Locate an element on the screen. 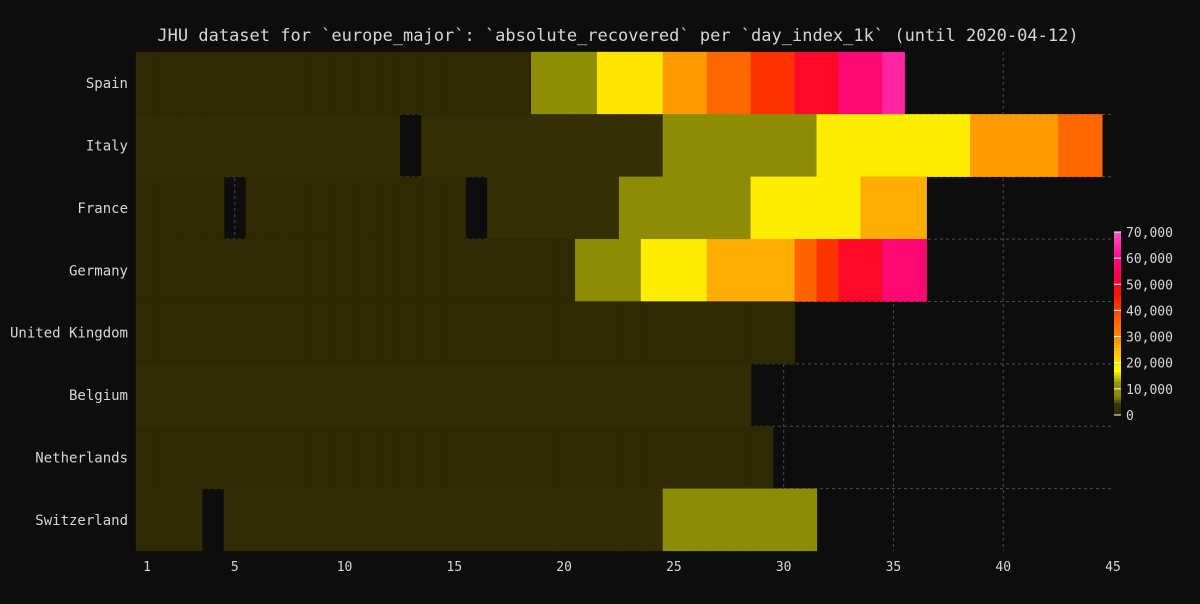  row-label: Netherlands is located at coordinates (81, 458).